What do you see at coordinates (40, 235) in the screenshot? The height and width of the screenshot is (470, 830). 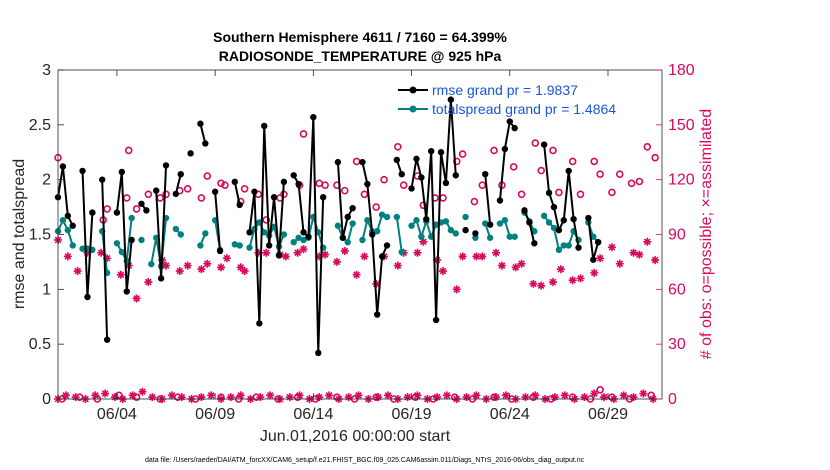 I see `left-tick-label: 1.5` at bounding box center [40, 235].